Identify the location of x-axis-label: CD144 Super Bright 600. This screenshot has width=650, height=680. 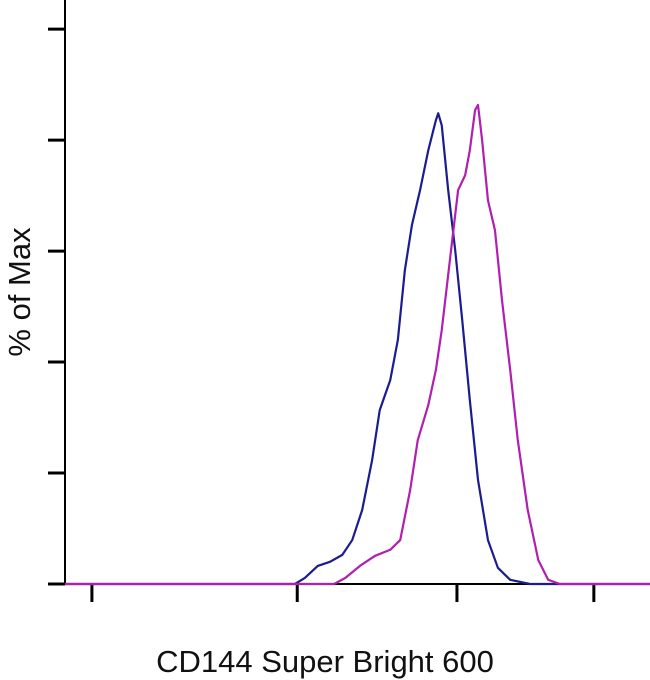
(325, 661).